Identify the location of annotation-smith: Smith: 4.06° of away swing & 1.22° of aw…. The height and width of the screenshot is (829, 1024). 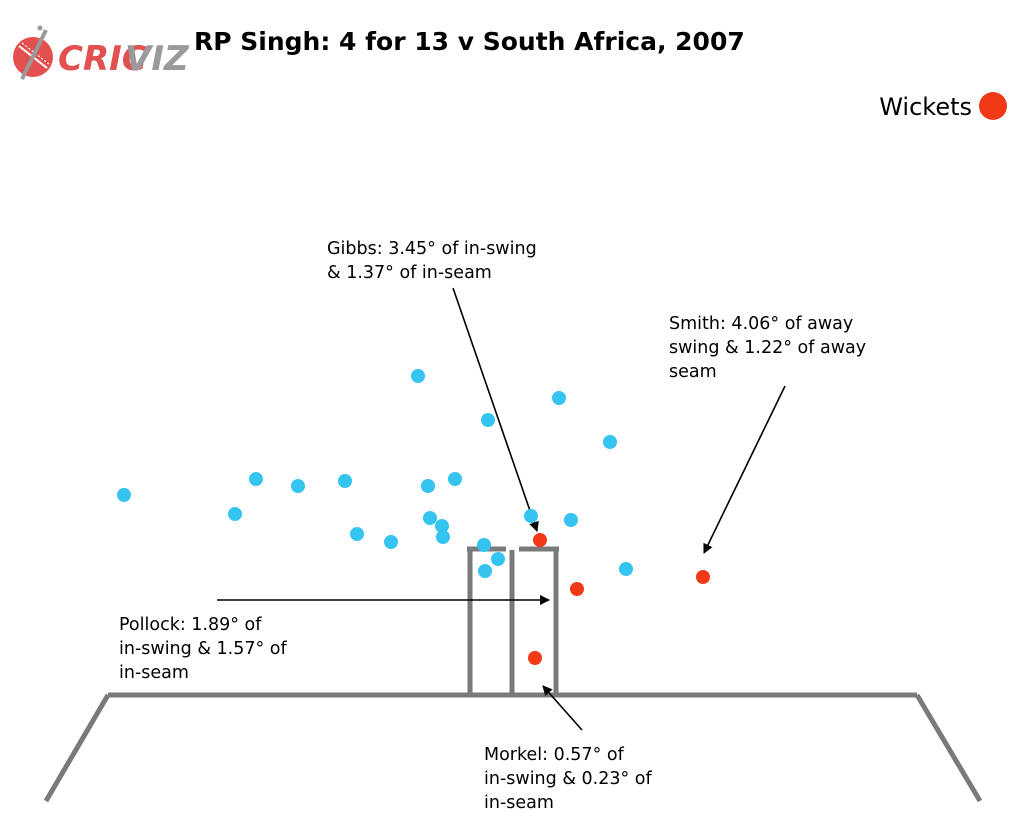
(767, 348).